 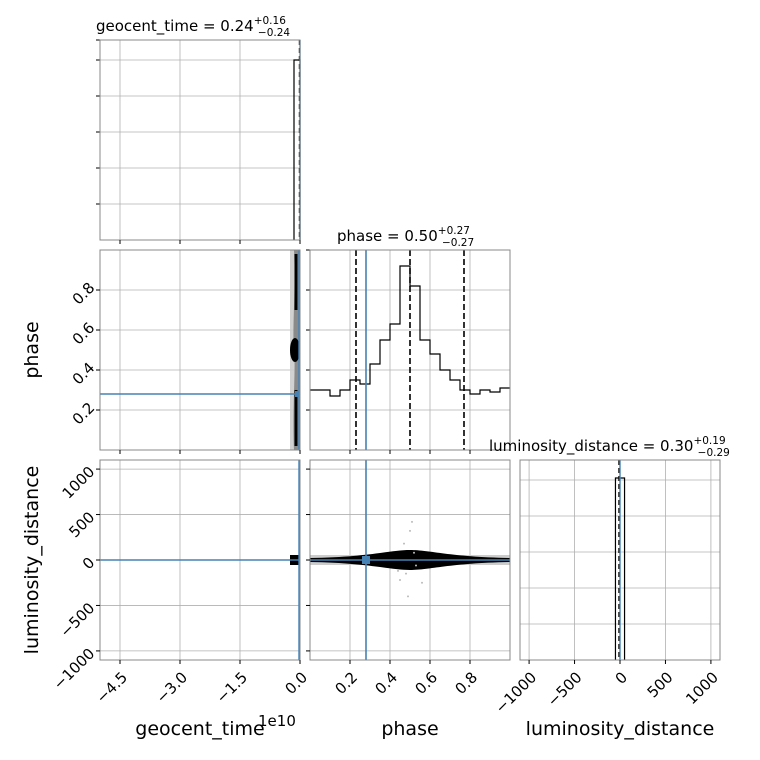 I want to click on panel-geocent-time-hist-grid, so click(x=210, y=140).